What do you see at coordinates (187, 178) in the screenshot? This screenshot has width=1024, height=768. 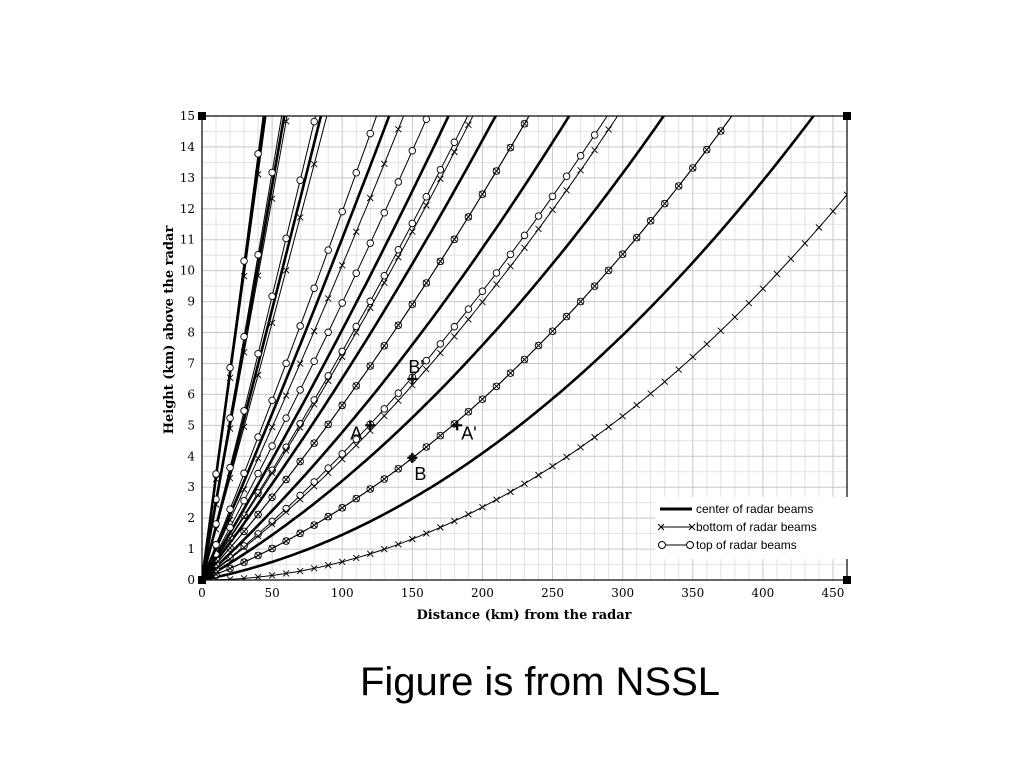 I see `y-tick-label: 13` at bounding box center [187, 178].